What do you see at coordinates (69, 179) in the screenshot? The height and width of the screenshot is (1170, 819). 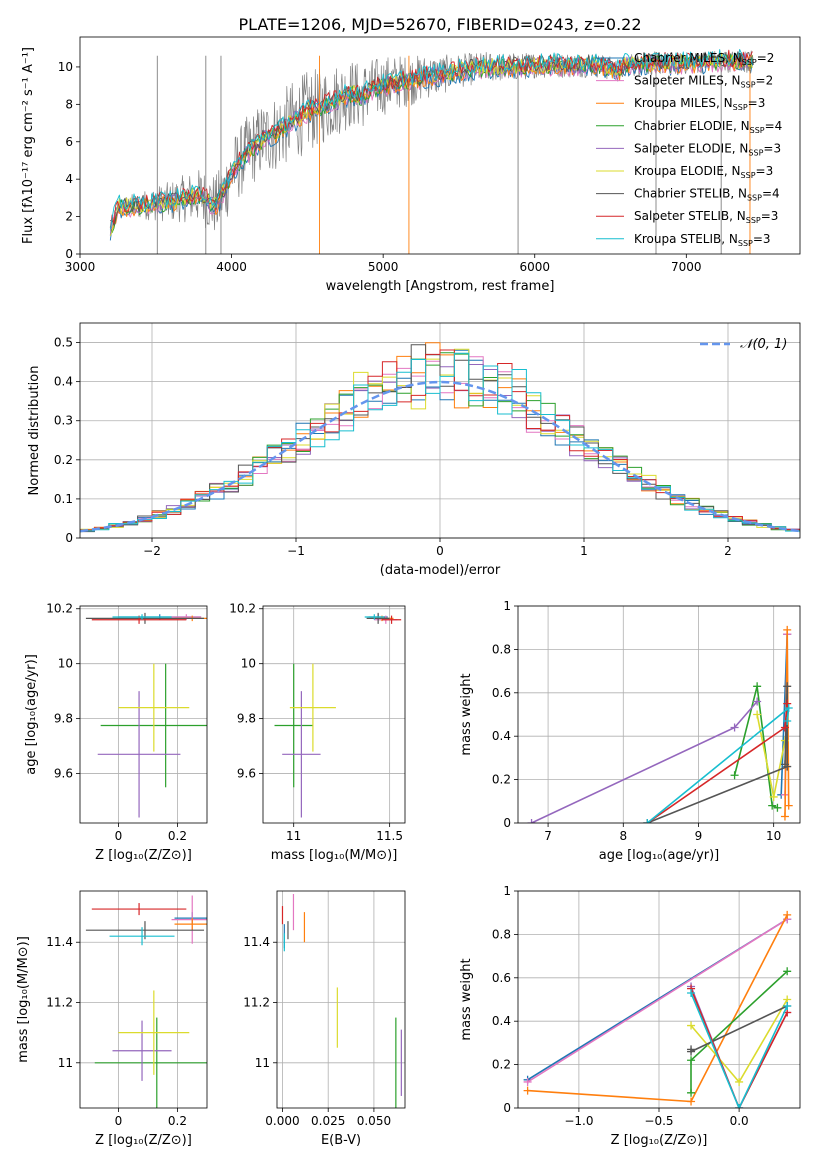 I see `y-tick-label: 4` at bounding box center [69, 179].